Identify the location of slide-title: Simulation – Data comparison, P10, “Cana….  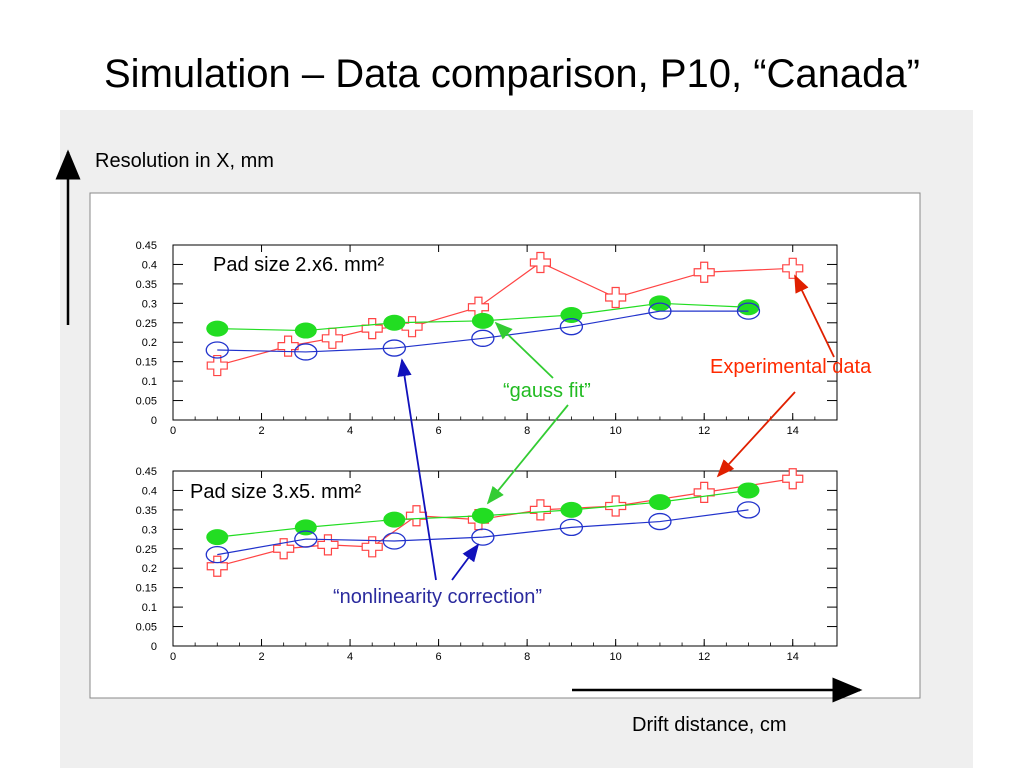
(512, 74).